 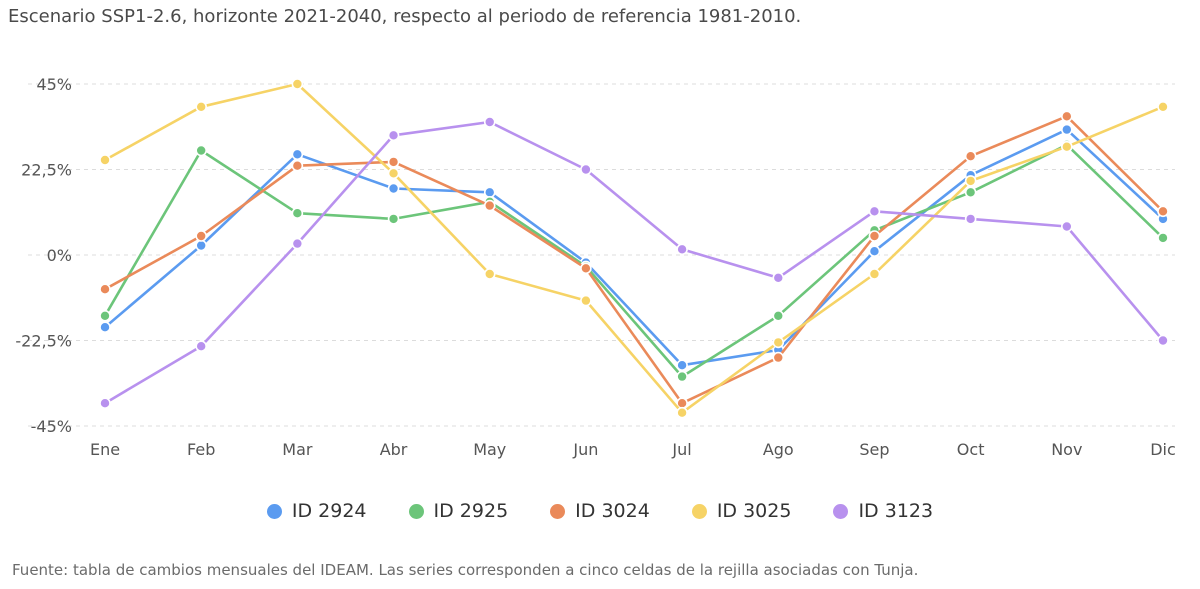 I want to click on legend-item: ID 2925, so click(x=458, y=511).